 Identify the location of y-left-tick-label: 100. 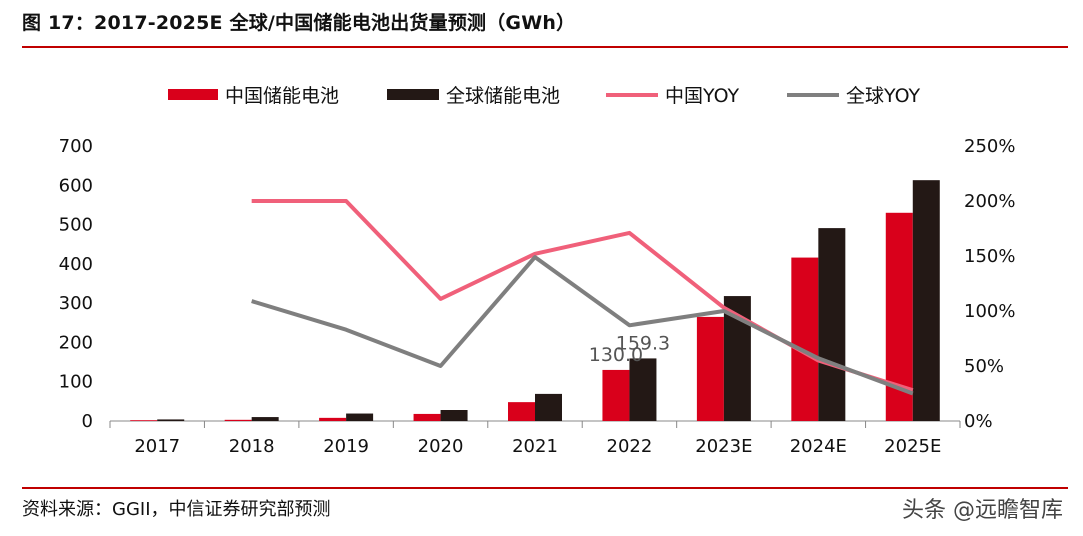
(76, 382).